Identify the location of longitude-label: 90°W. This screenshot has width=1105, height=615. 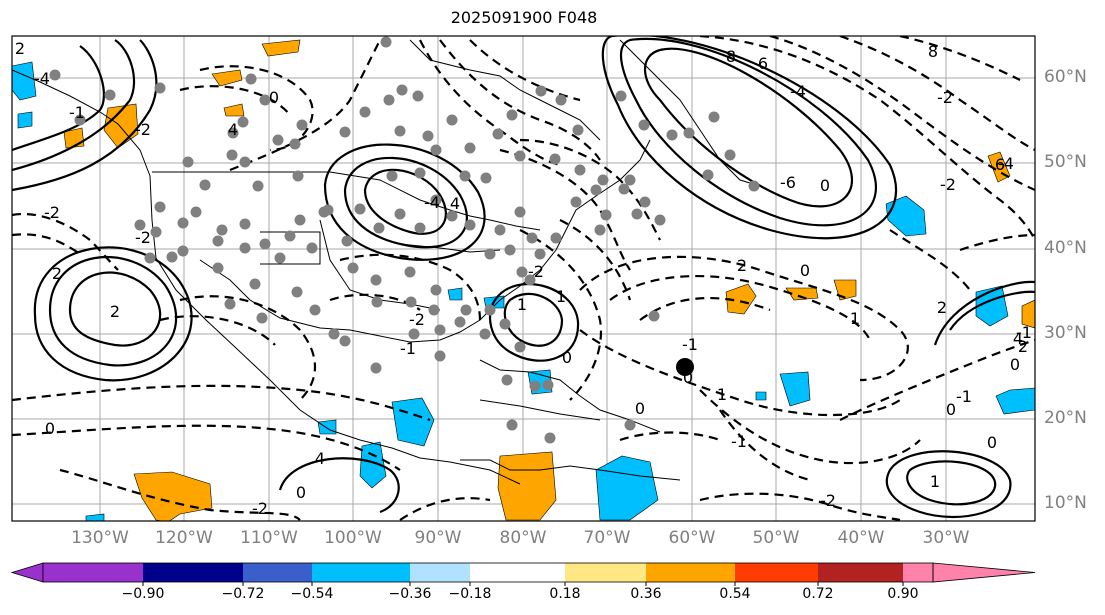
(438, 538).